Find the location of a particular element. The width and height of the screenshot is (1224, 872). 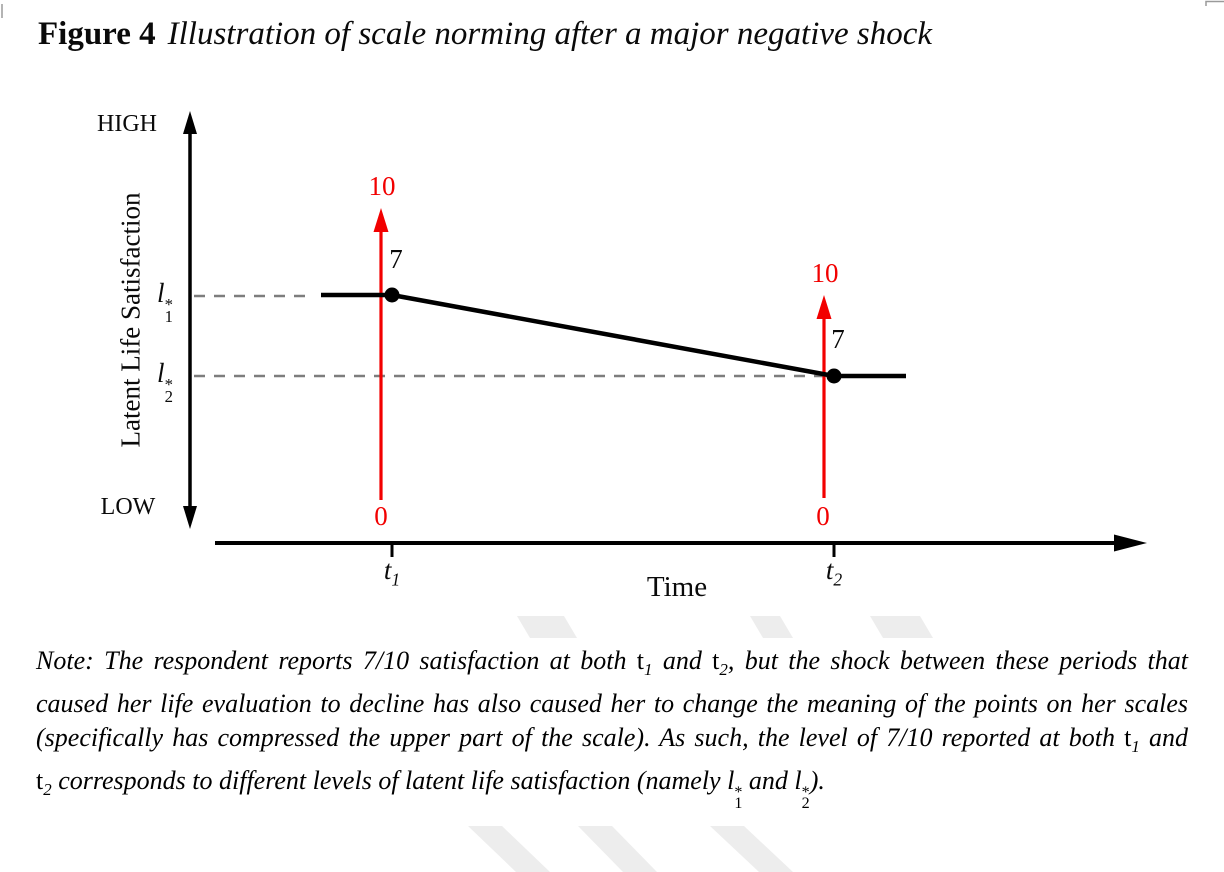

page-edge-marks is located at coordinates (612, 9).